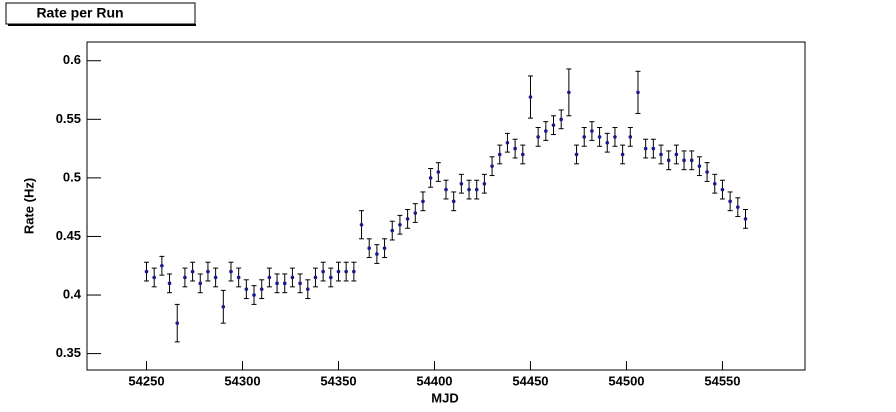 This screenshot has width=896, height=412. Describe the element at coordinates (722, 380) in the screenshot. I see `x-tick-label: 54550` at that location.